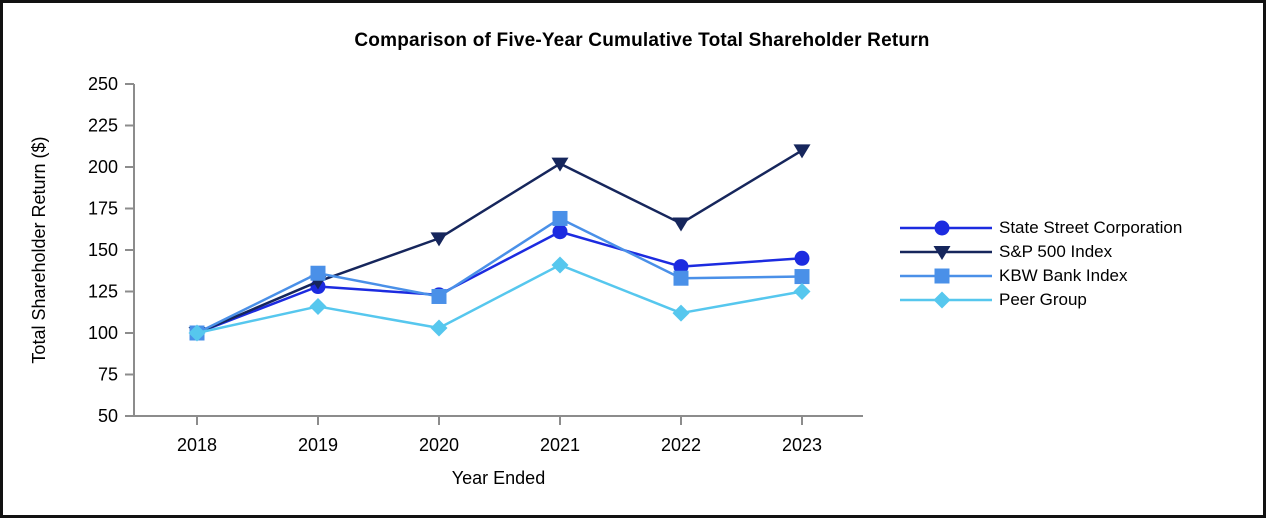 This screenshot has height=518, width=1266. Describe the element at coordinates (560, 445) in the screenshot. I see `x-tick-label: 2021` at that location.